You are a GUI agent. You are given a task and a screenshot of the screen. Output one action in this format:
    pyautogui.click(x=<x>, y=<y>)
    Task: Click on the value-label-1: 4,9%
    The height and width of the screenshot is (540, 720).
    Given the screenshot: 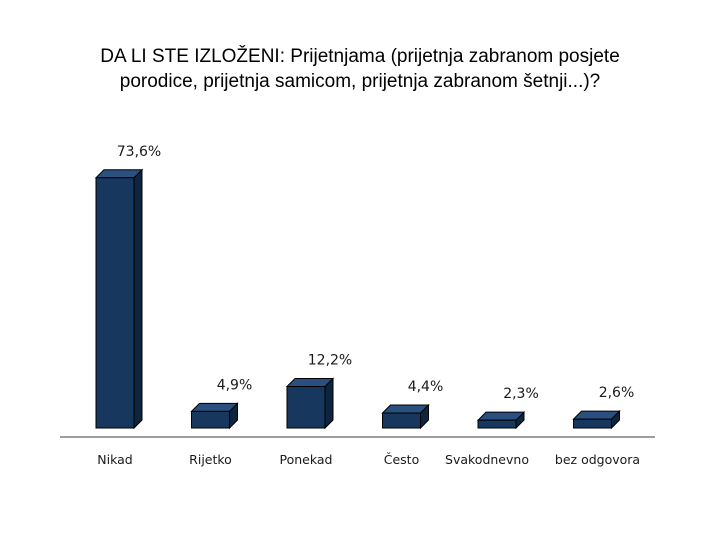 What is the action you would take?
    pyautogui.click(x=235, y=385)
    